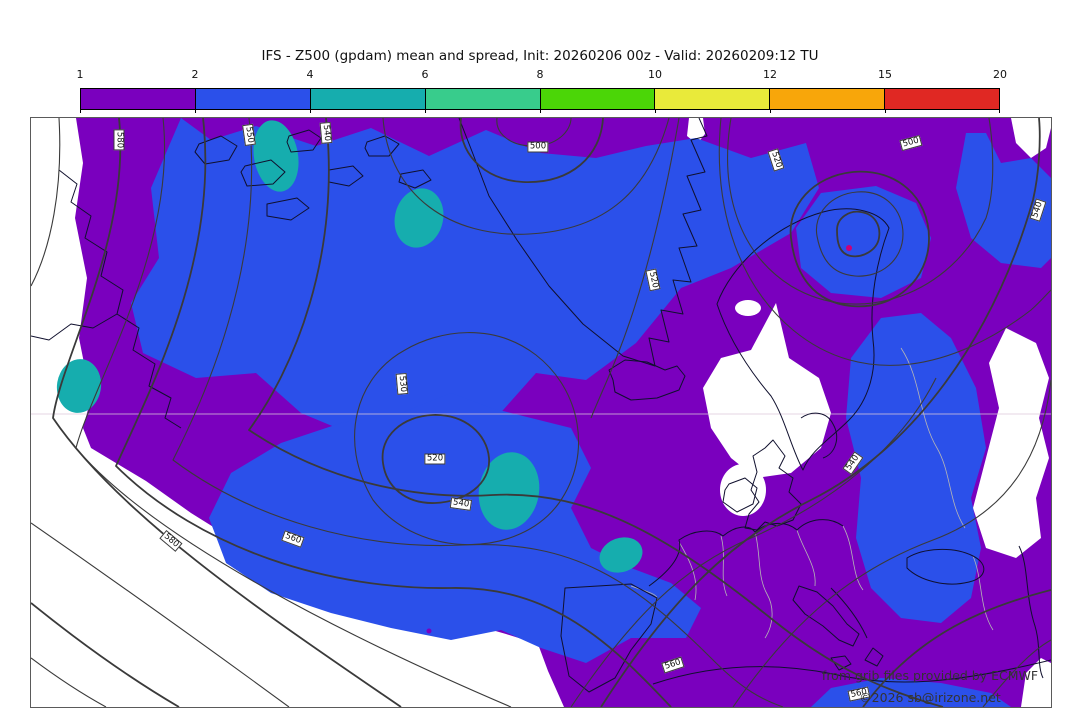 The height and width of the screenshot is (718, 1080). Describe the element at coordinates (326, 133) in the screenshot. I see `contour-label-540: 540` at that location.